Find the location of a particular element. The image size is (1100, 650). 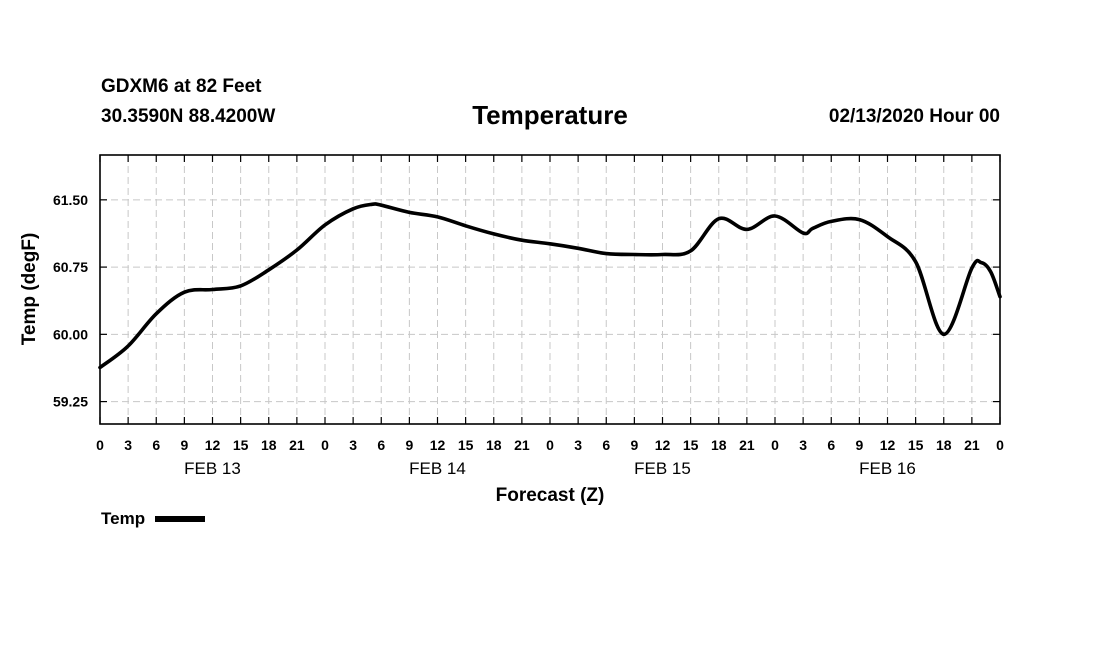

run-time-label: 02/13/2020 Hour 00 is located at coordinates (914, 116).